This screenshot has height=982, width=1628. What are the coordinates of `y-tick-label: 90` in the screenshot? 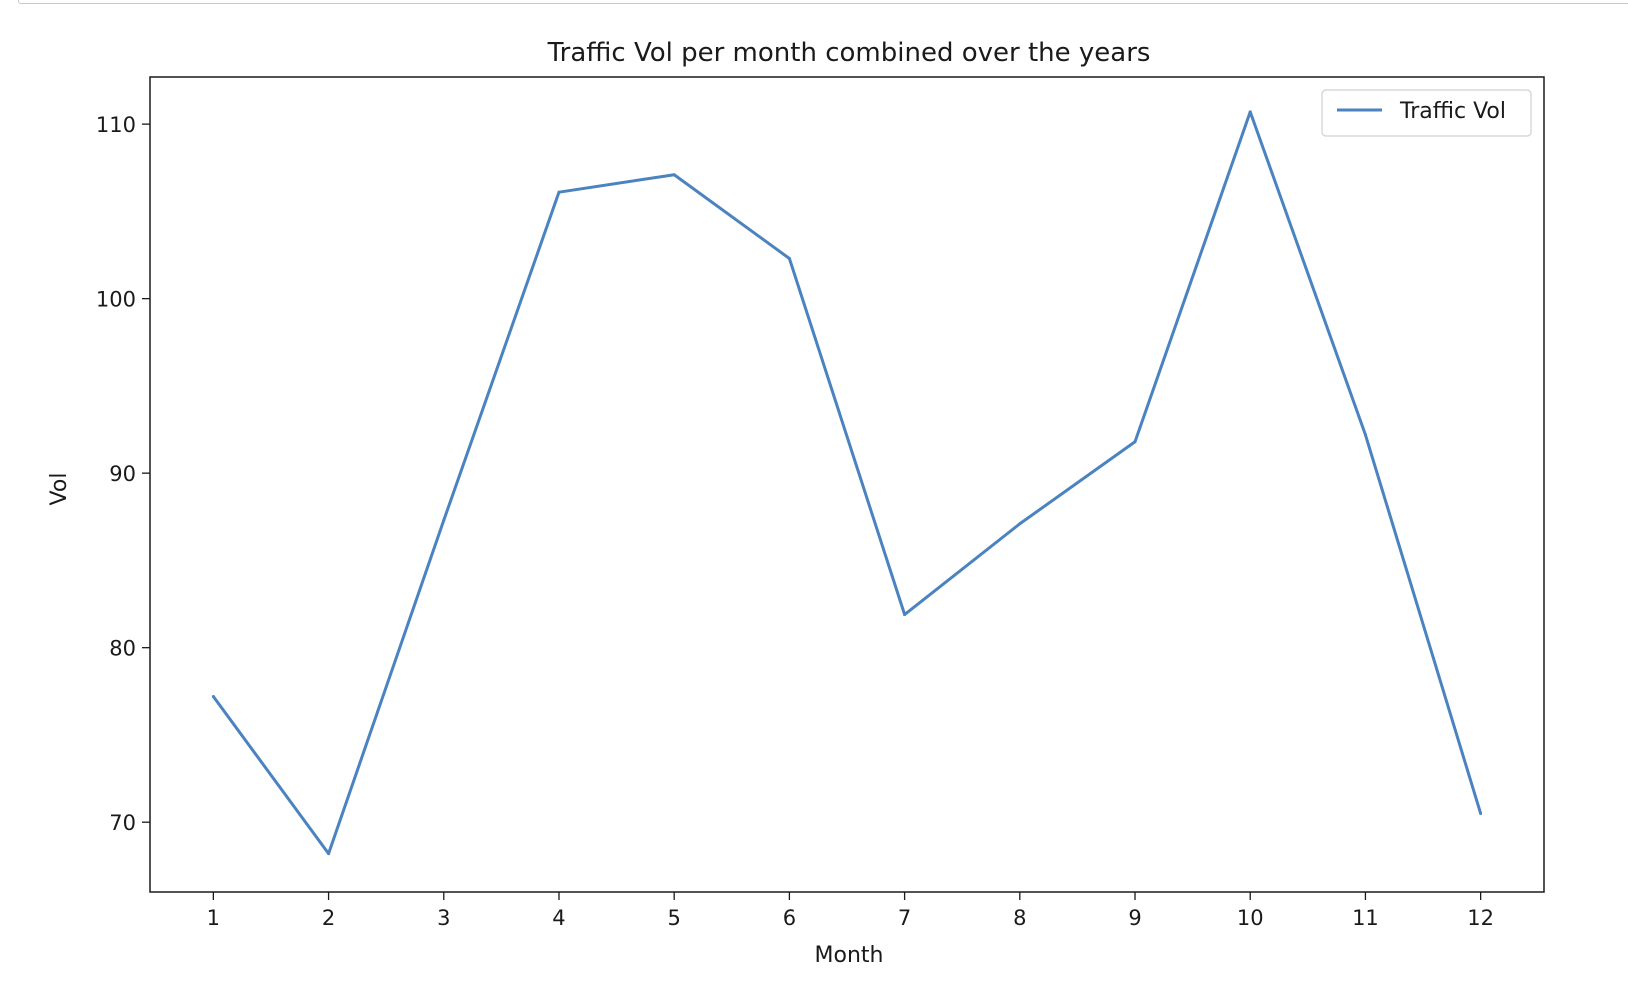 It's located at (122, 474).